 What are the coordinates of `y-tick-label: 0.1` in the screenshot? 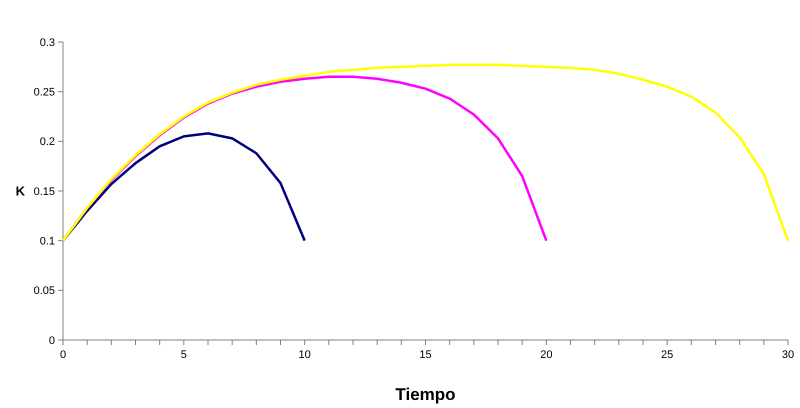 It's located at (47, 242).